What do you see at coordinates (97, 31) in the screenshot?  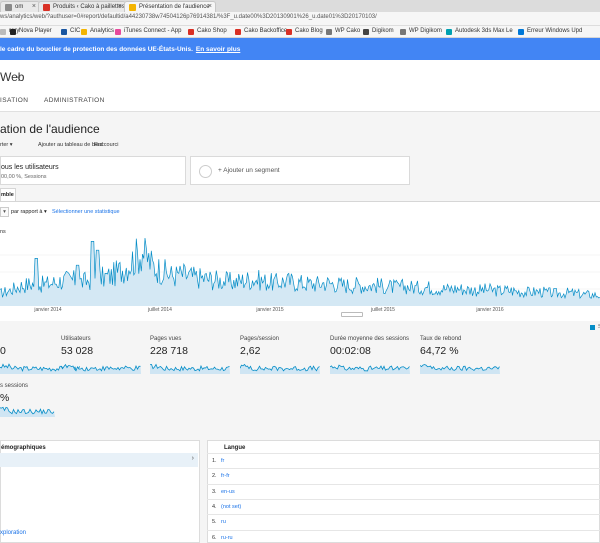 I see `bookmark-item: Analytics` at bounding box center [97, 31].